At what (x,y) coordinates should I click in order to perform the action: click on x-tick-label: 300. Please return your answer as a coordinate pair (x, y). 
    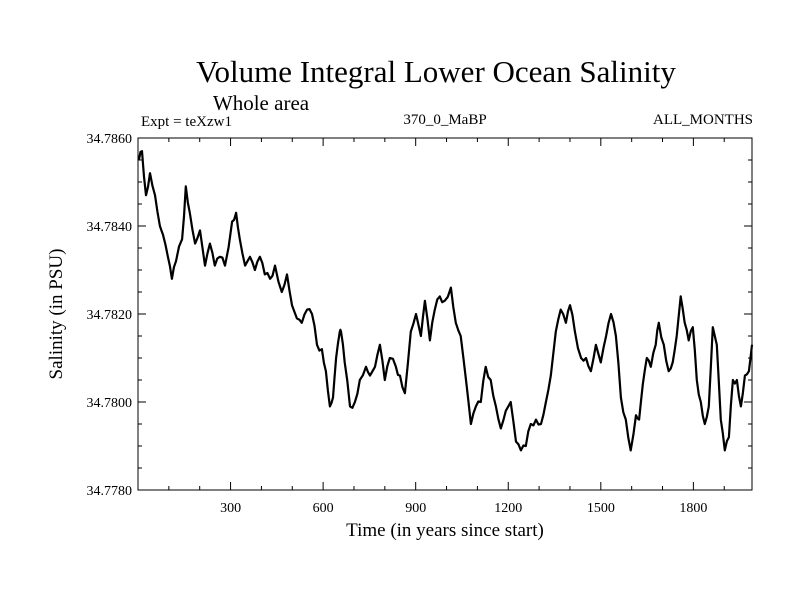
    Looking at the image, I should click on (230, 508).